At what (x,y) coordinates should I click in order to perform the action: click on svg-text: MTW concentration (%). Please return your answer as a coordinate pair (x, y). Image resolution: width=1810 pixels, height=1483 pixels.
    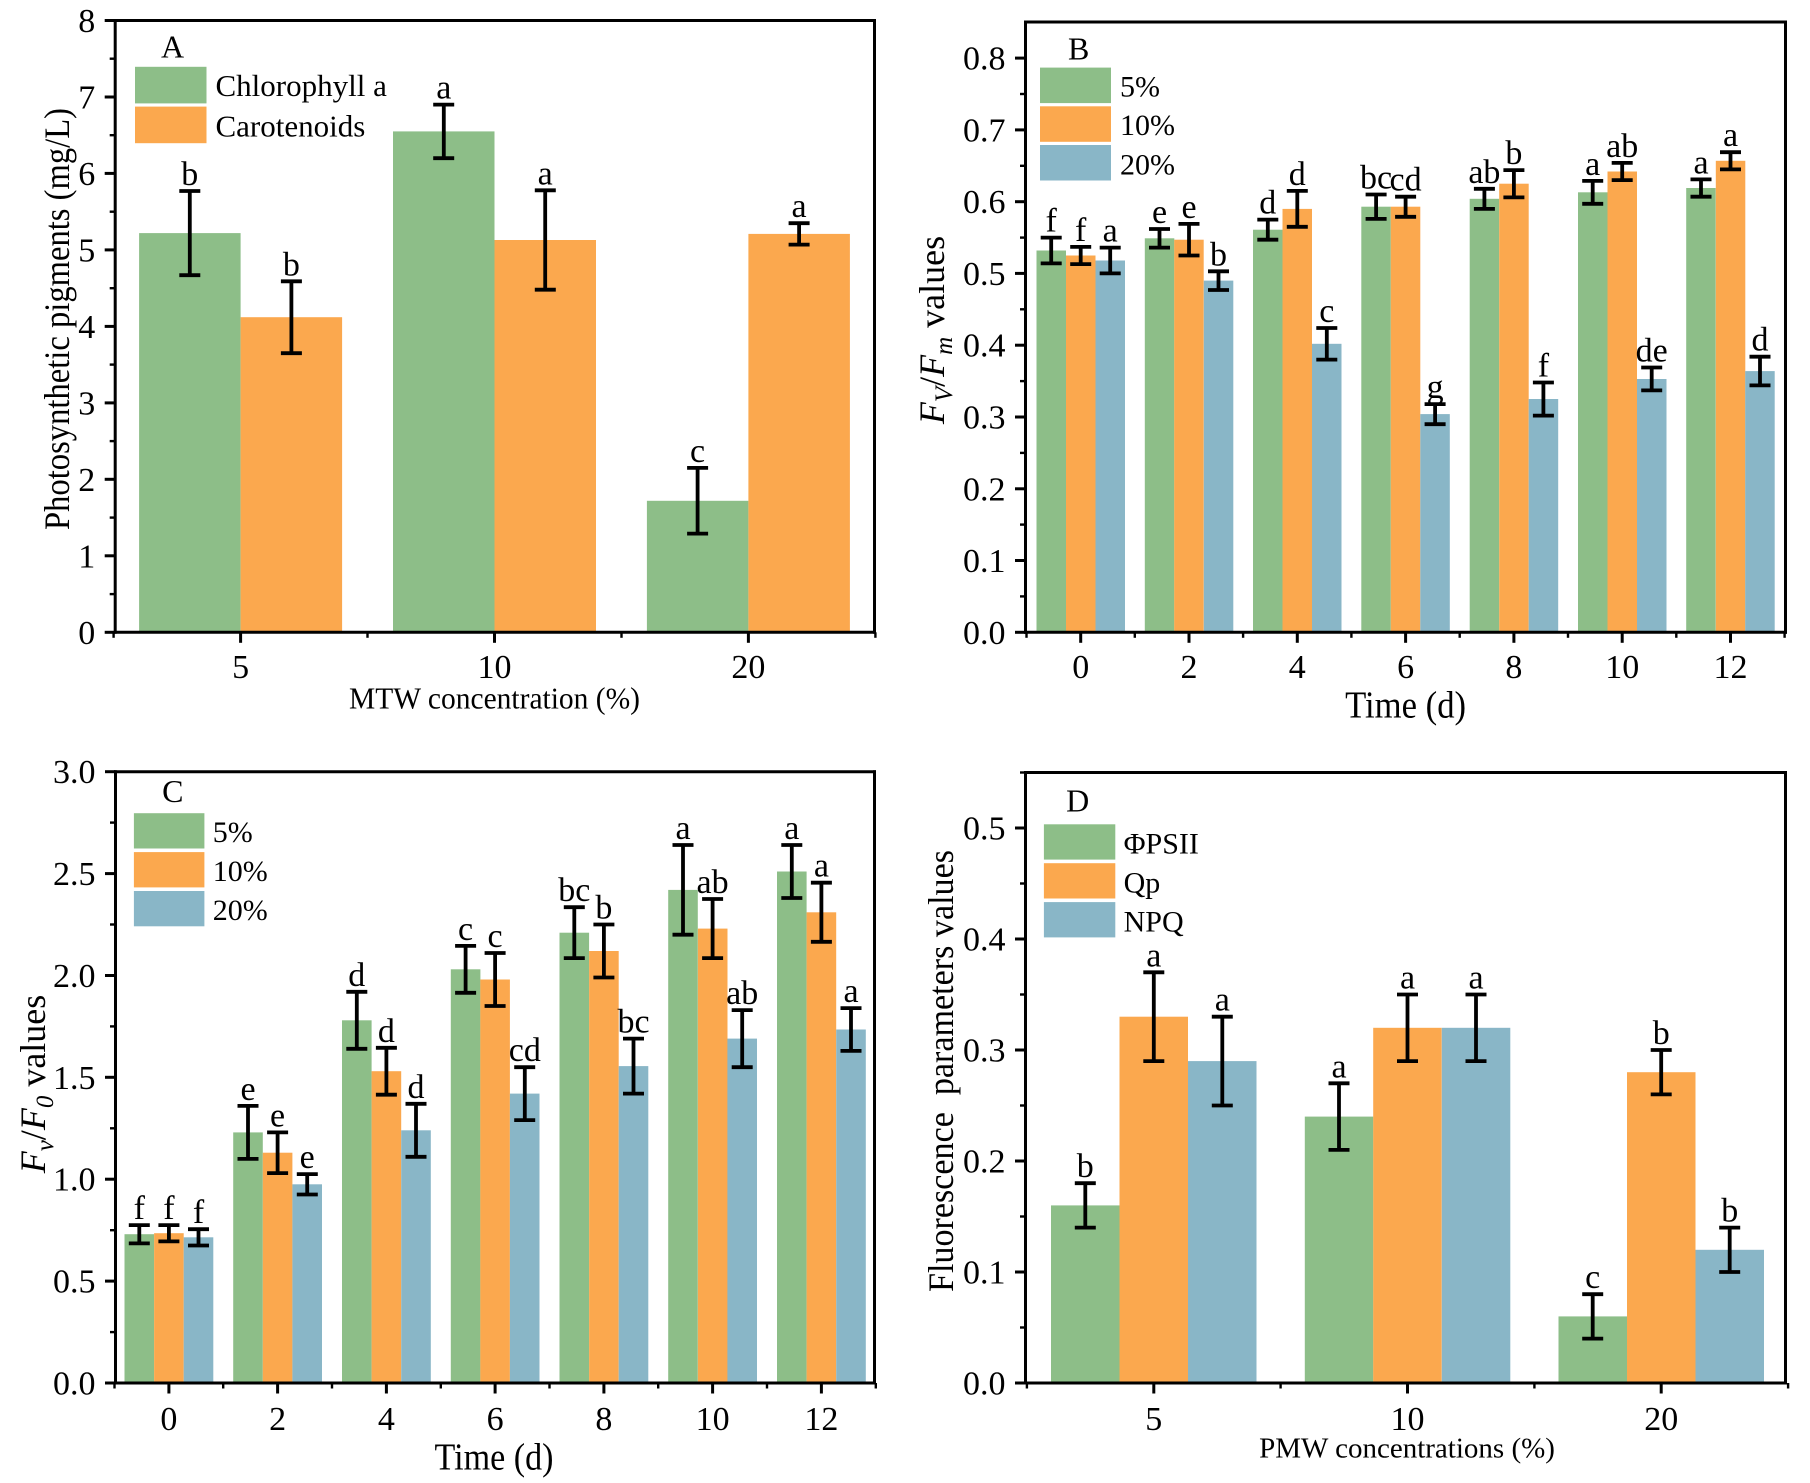
    Looking at the image, I should click on (494, 698).